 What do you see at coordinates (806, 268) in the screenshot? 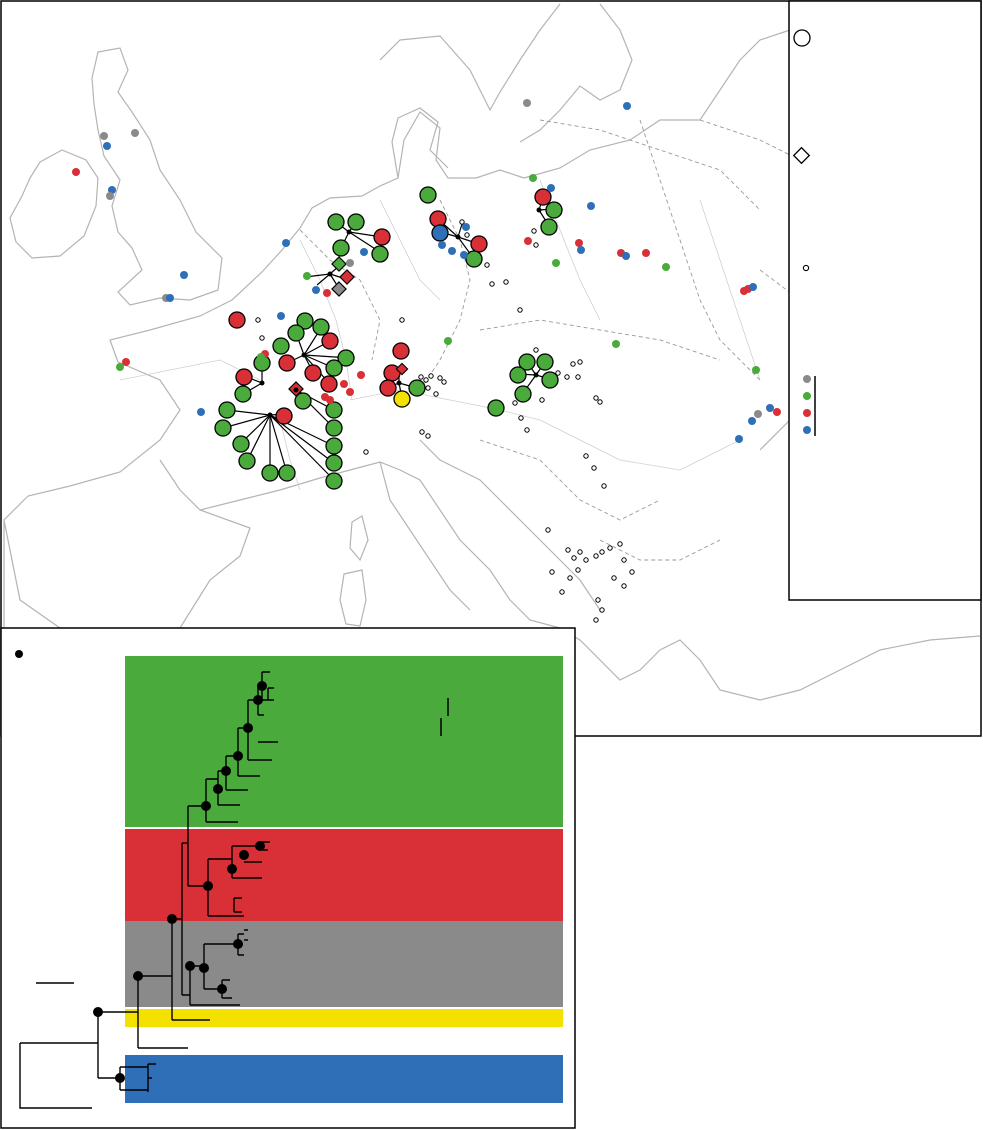
I see `legend-small-circle-symbol` at bounding box center [806, 268].